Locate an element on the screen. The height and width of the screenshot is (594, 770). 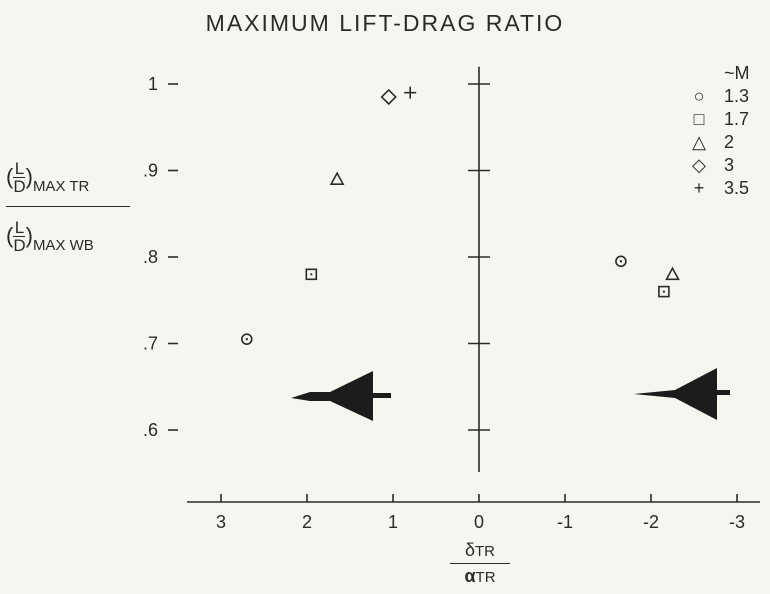
x-tick-label: -2 is located at coordinates (651, 522).